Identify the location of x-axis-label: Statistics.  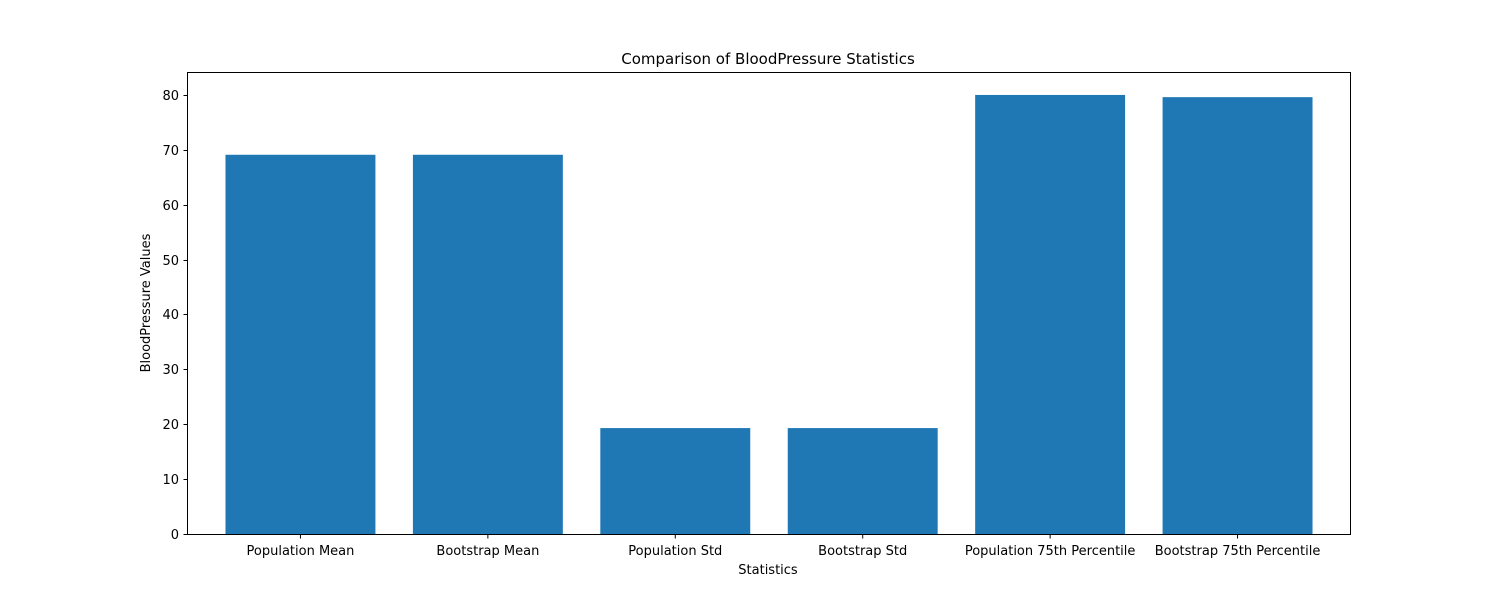
(768, 570).